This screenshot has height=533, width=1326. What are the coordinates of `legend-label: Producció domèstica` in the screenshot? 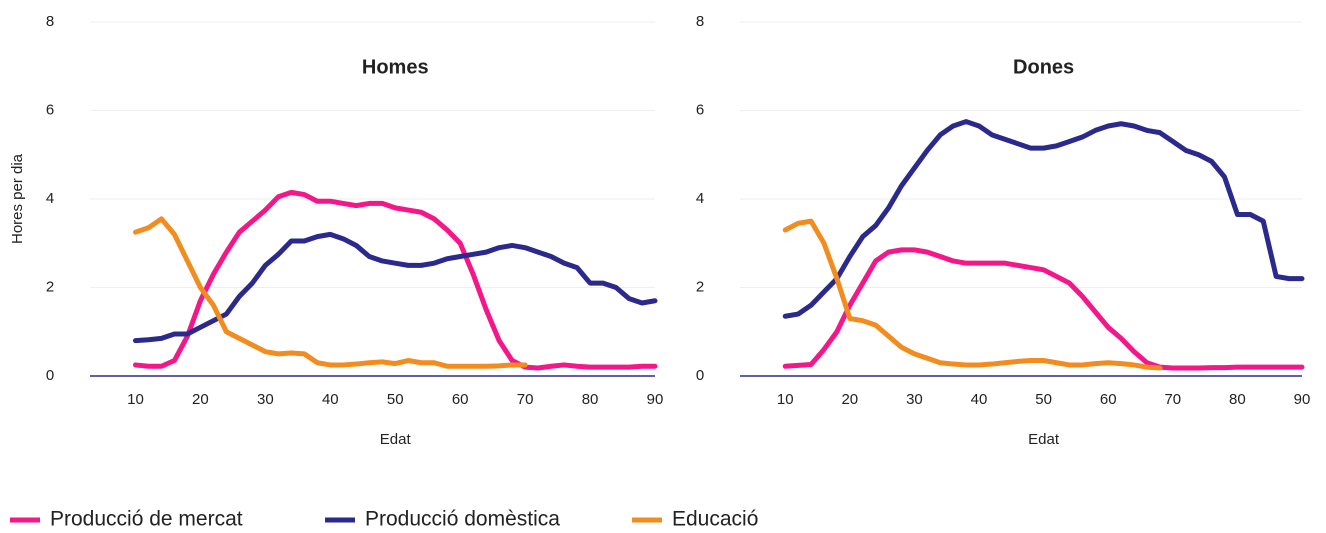 It's located at (462, 519).